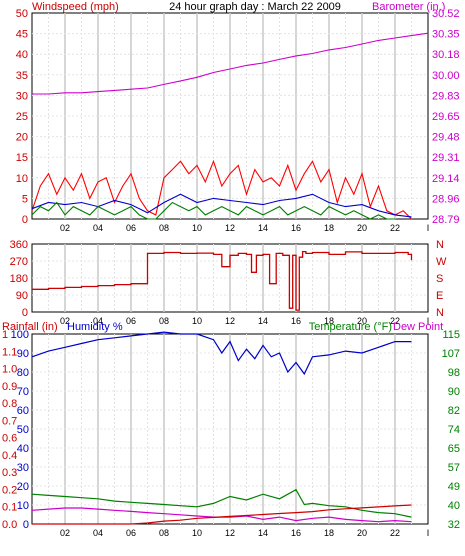 This screenshot has height=556, width=465. What do you see at coordinates (454, 373) in the screenshot?
I see `temperature-tick-label: 98` at bounding box center [454, 373].